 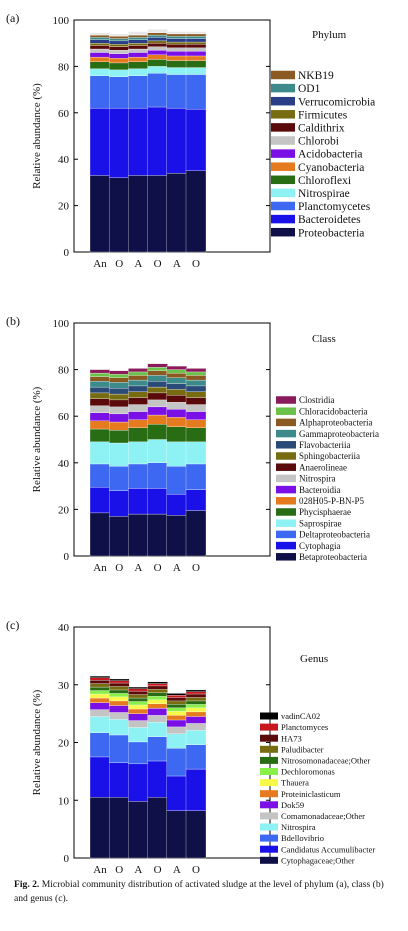 What do you see at coordinates (64, 371) in the screenshot?
I see `panel-b-ytick-label: 80` at bounding box center [64, 371].